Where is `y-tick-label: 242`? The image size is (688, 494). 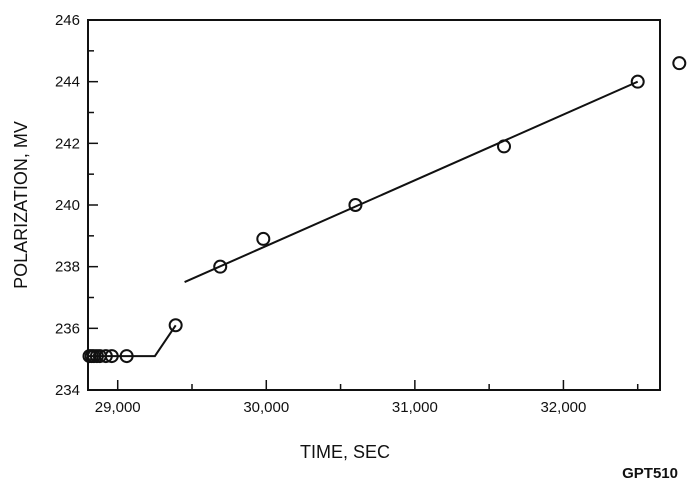
y-tick-label: 242 is located at coordinates (67, 143).